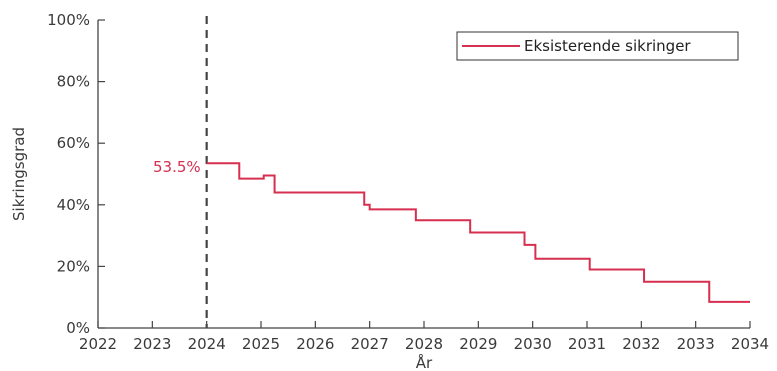  Describe the element at coordinates (73, 266) in the screenshot. I see `y-tick-label: 20%` at that location.